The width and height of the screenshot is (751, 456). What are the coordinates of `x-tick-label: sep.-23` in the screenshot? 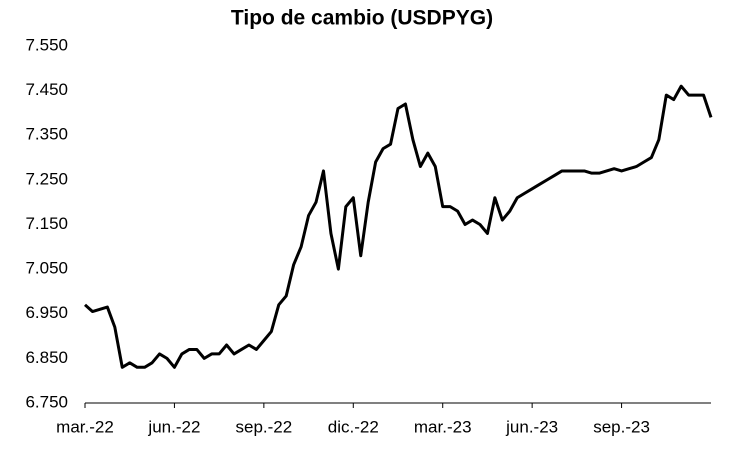 It's located at (621, 426).